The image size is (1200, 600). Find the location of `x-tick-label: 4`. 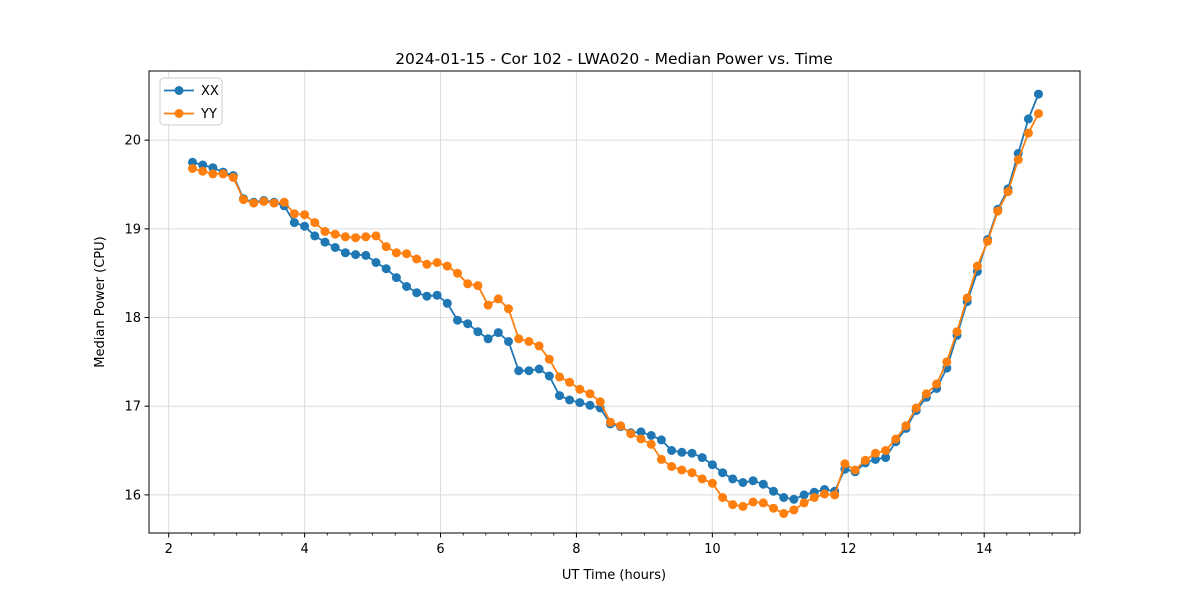

x-tick-label: 4 is located at coordinates (304, 549).